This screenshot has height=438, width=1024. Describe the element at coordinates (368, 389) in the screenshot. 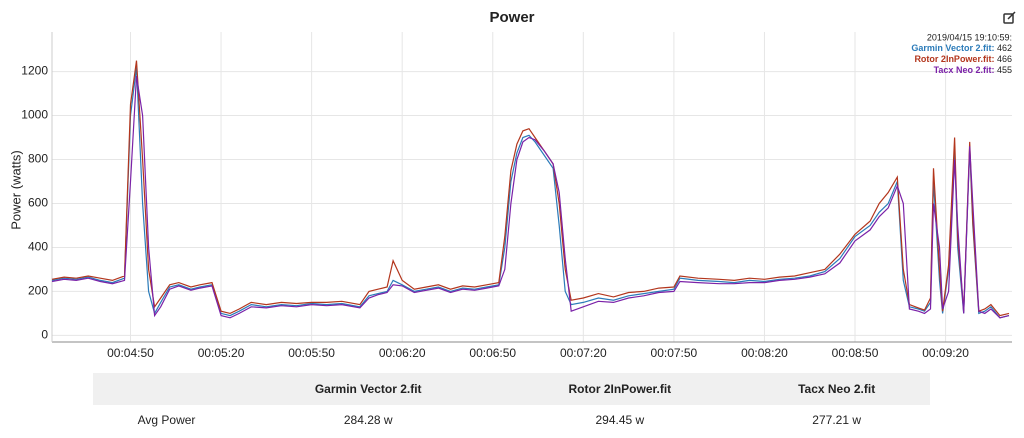

I see `column-header: Garmin Vector 2.fit` at that location.